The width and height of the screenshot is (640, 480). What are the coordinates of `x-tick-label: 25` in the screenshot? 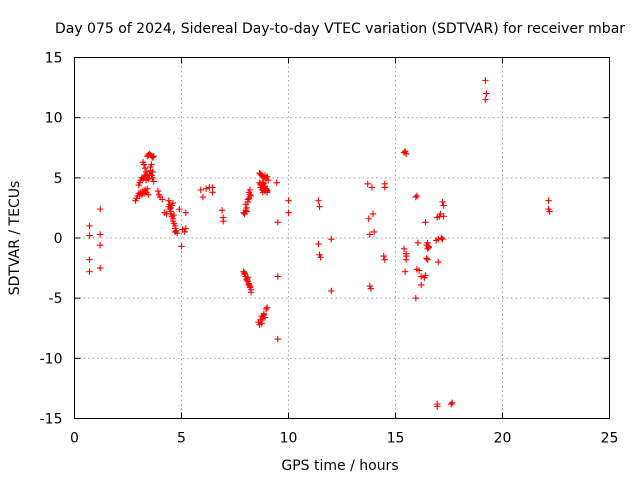 It's located at (610, 439).